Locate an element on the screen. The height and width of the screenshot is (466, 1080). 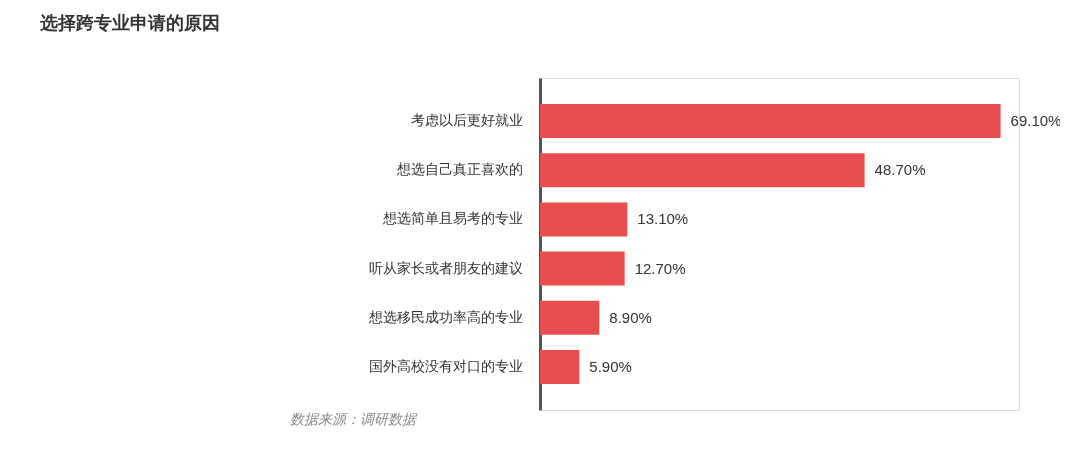
y-tick-label: 国外高校没有对口的专业 is located at coordinates (445, 365).